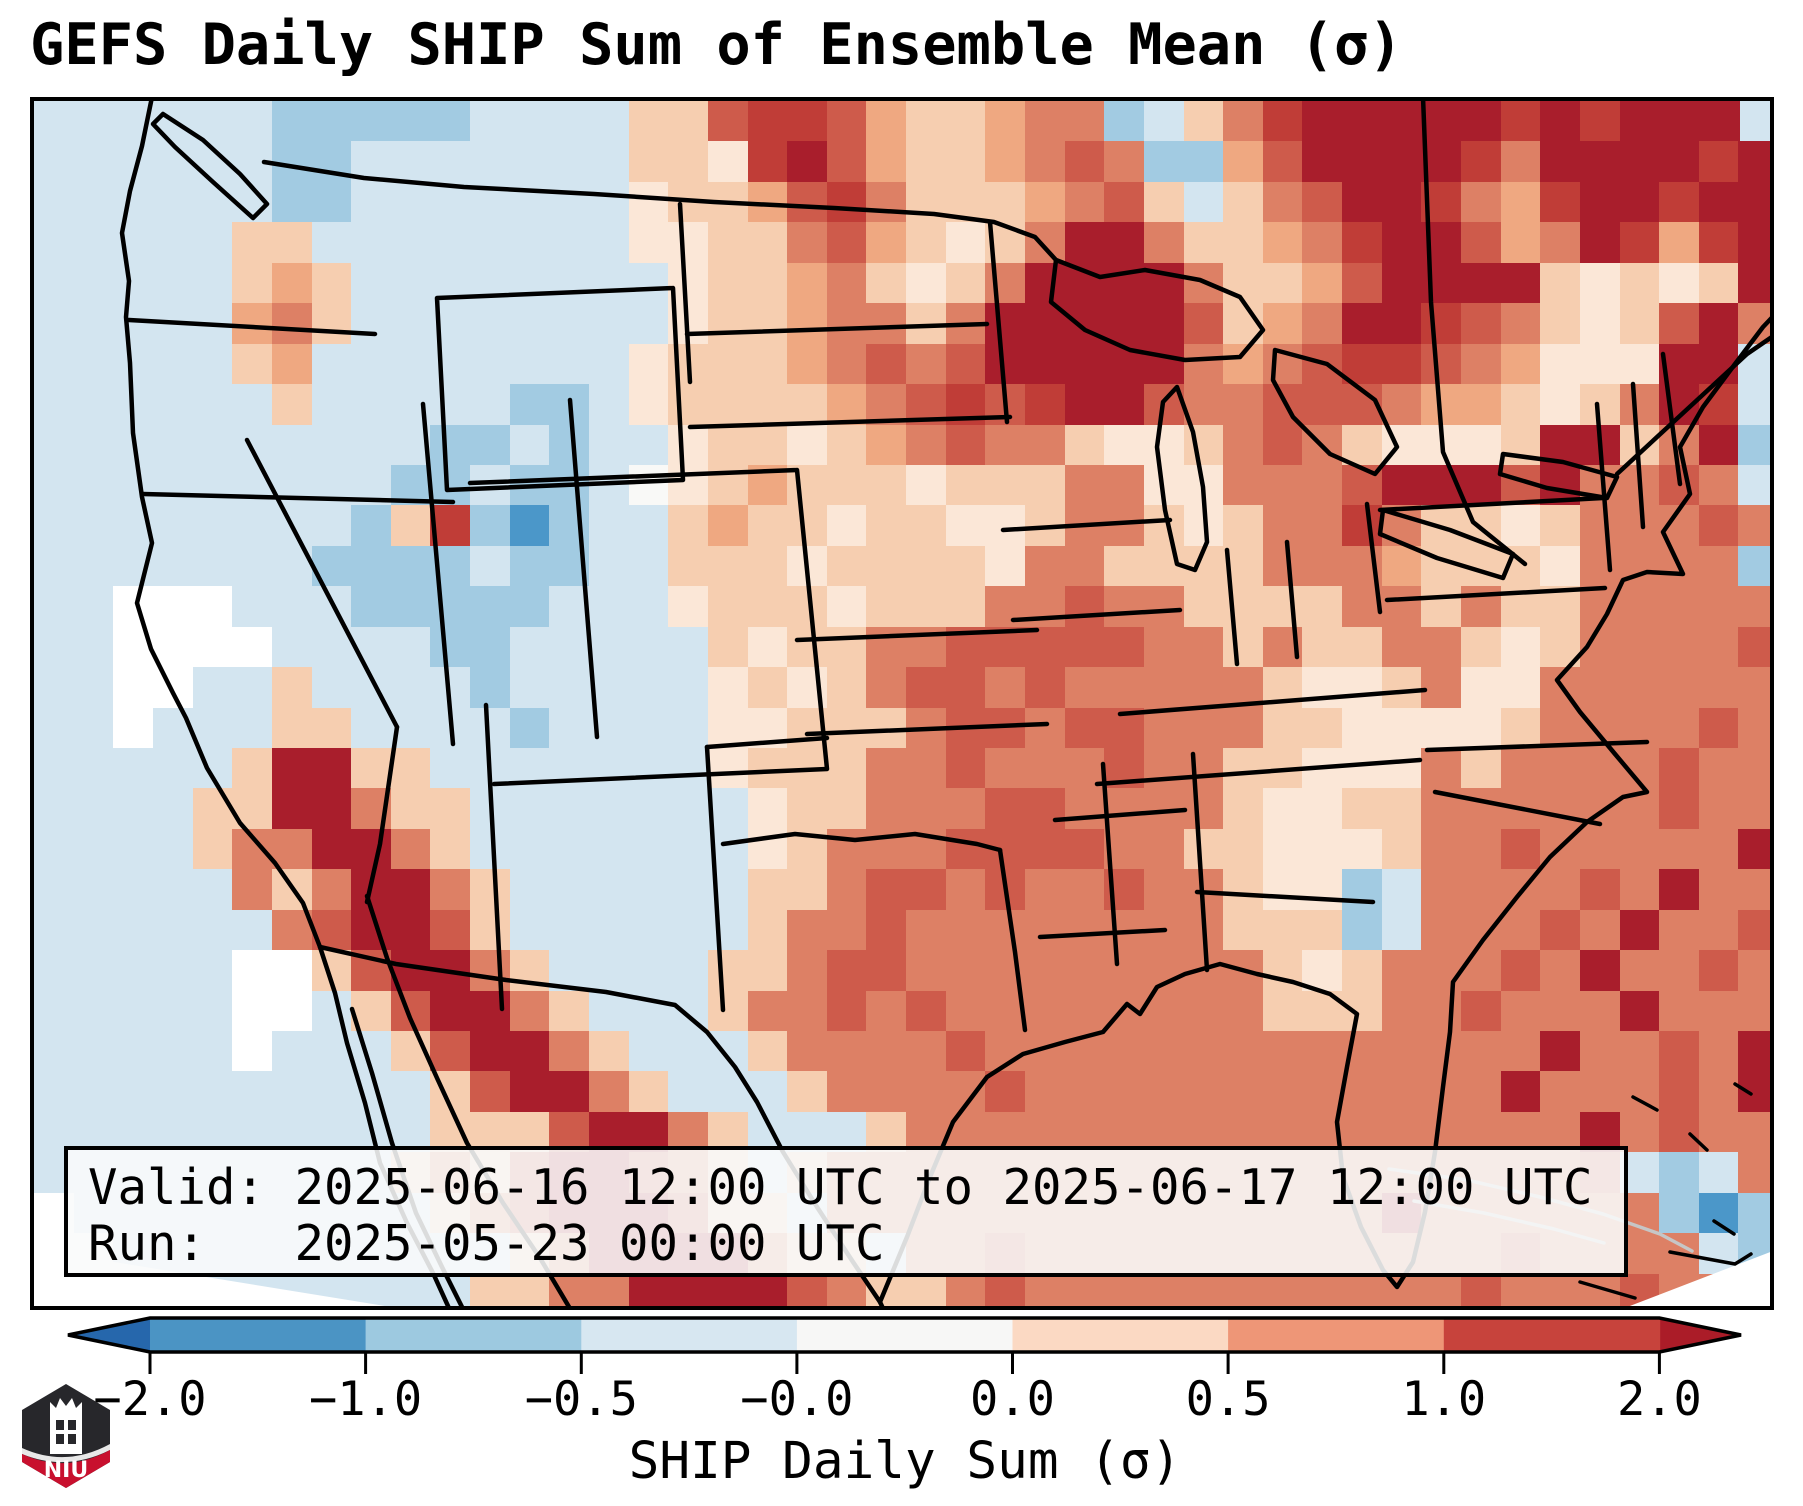  I want to click on domain-edge-wedge-se, so click(1699, 1279).